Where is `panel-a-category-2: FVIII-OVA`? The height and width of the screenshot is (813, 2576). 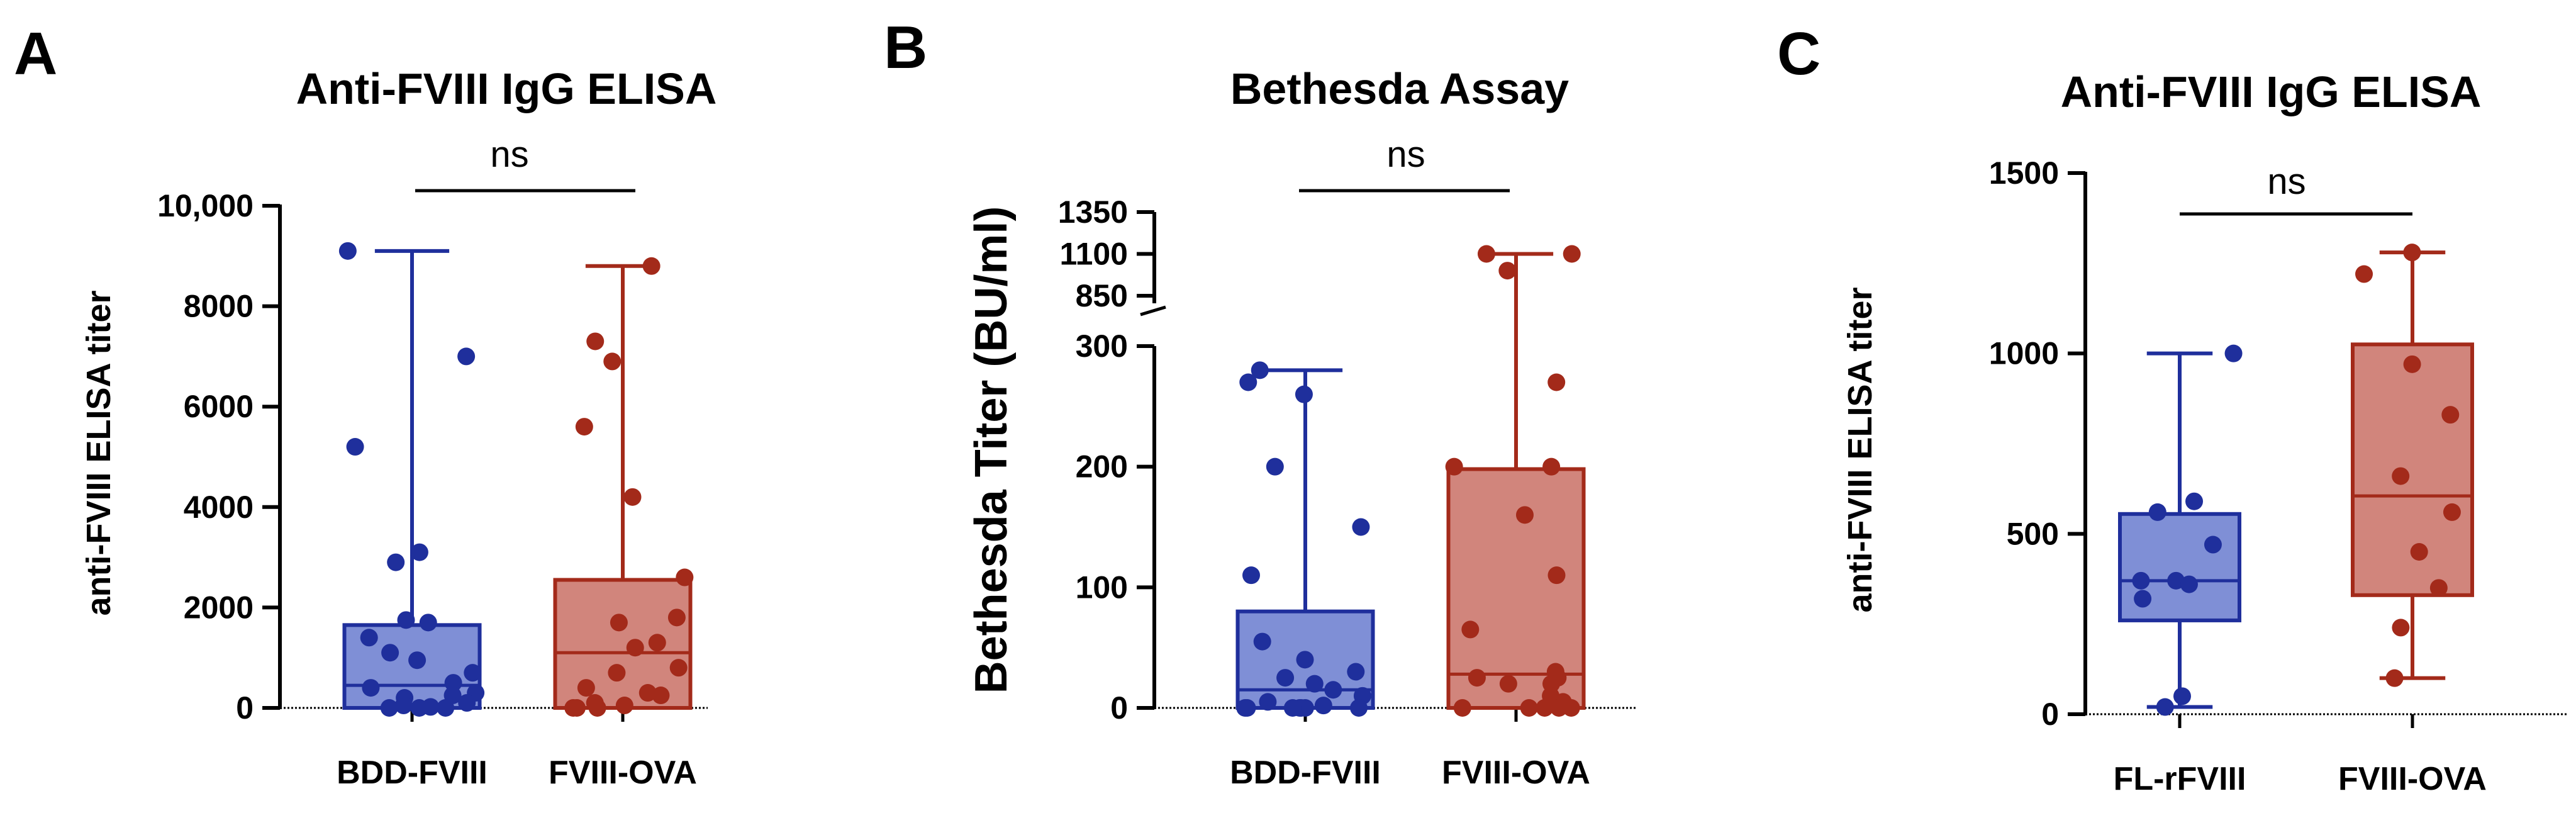
panel-a-category-2: FVIII-OVA is located at coordinates (623, 773).